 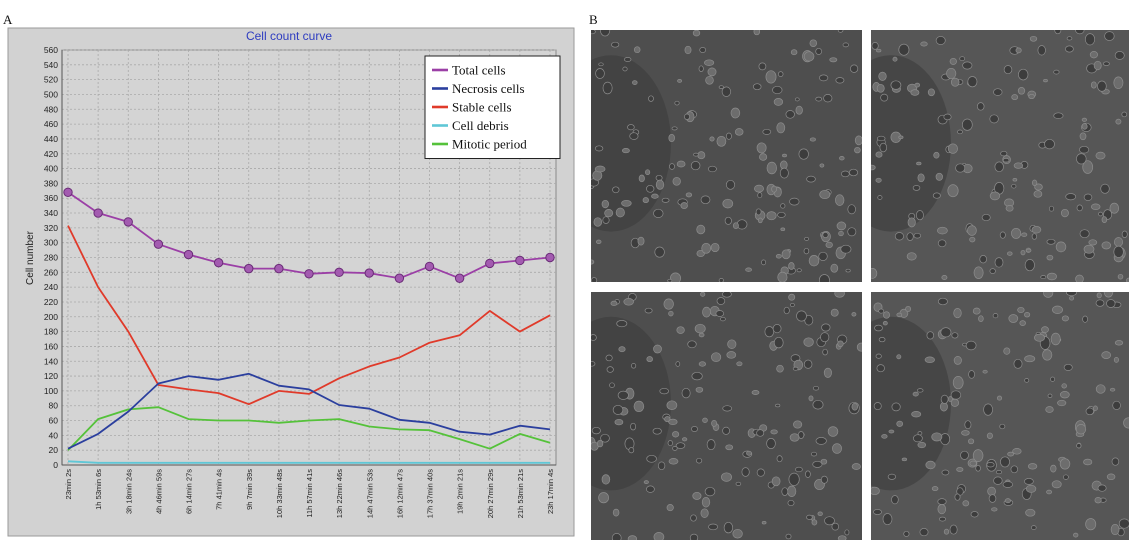 I want to click on micrograph-texture, so click(x=726, y=156).